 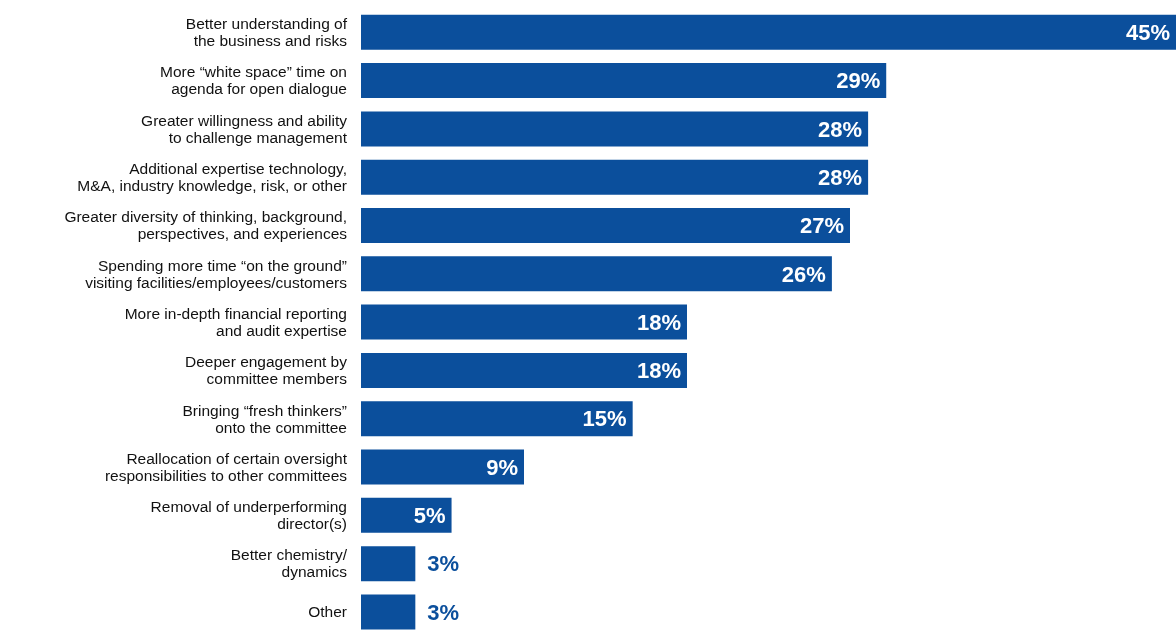 What do you see at coordinates (266, 32) in the screenshot?
I see `y-tick-label: Better understanding of the business and risks` at bounding box center [266, 32].